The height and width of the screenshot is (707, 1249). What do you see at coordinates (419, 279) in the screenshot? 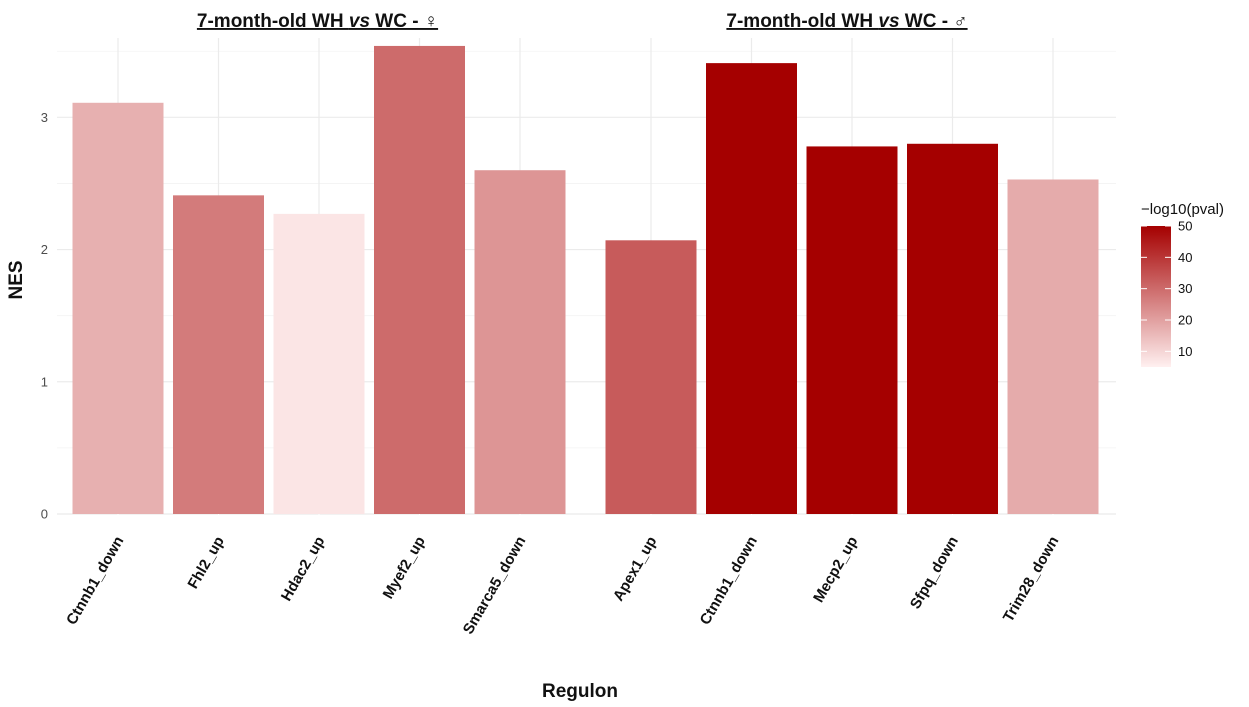
I see `bar-female-myef2_up` at bounding box center [419, 279].